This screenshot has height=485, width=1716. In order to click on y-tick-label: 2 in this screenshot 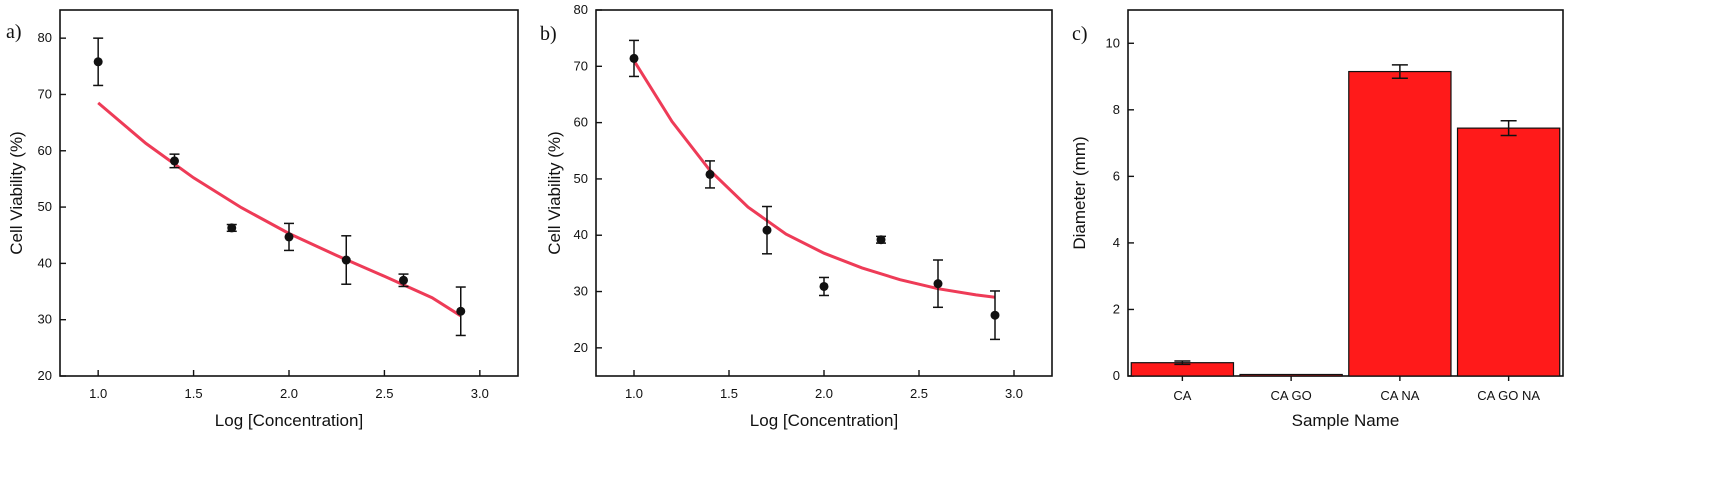, I will do `click(1116, 308)`.